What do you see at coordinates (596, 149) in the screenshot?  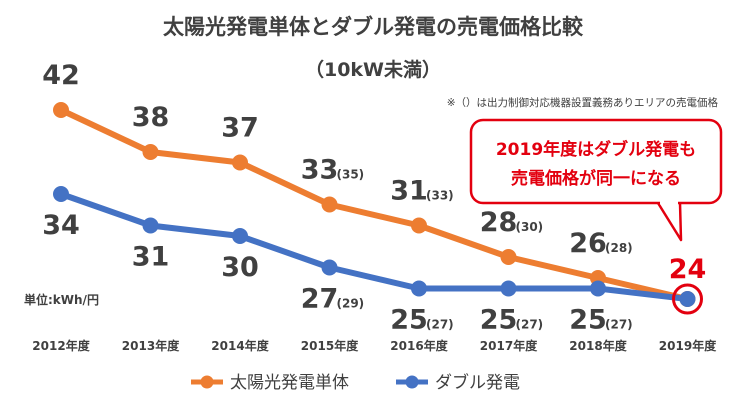 I see `callout-line-1: 2019年度はダブル発電も` at bounding box center [596, 149].